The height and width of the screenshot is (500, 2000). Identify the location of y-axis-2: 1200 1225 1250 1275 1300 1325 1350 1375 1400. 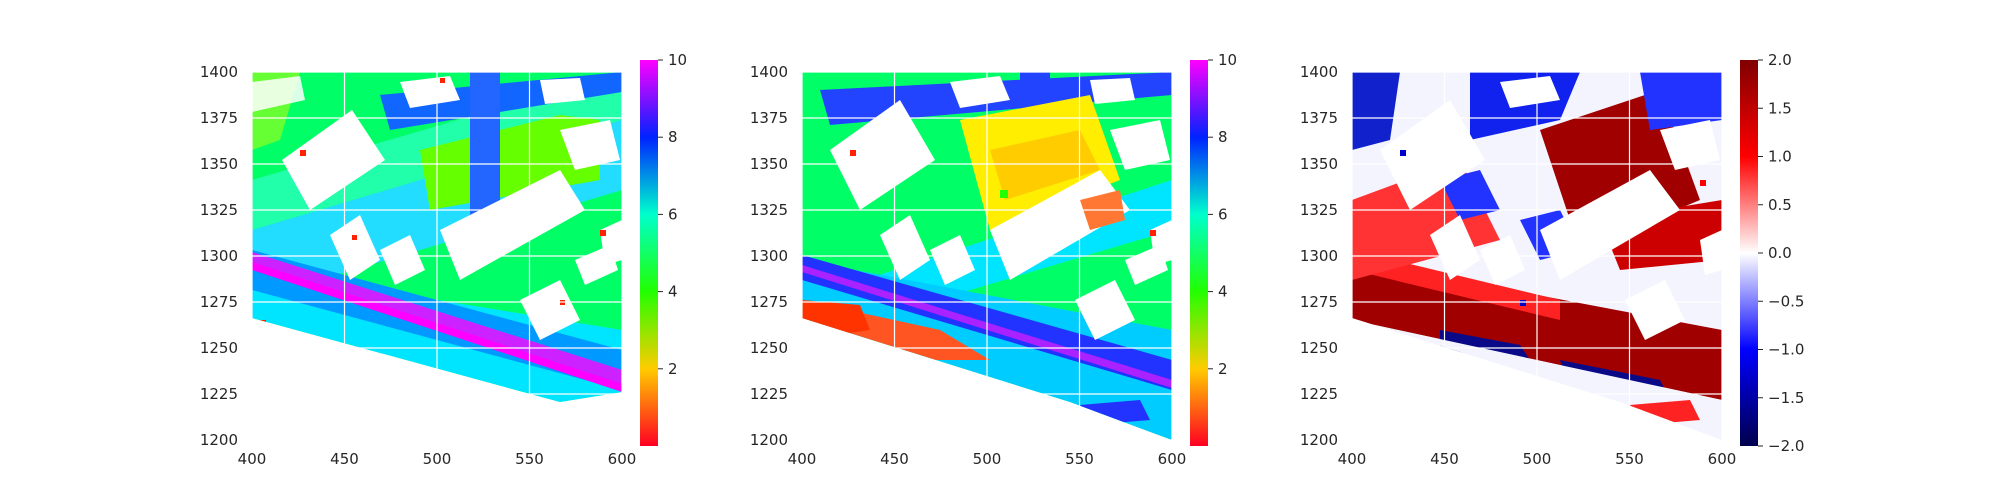
(769, 256).